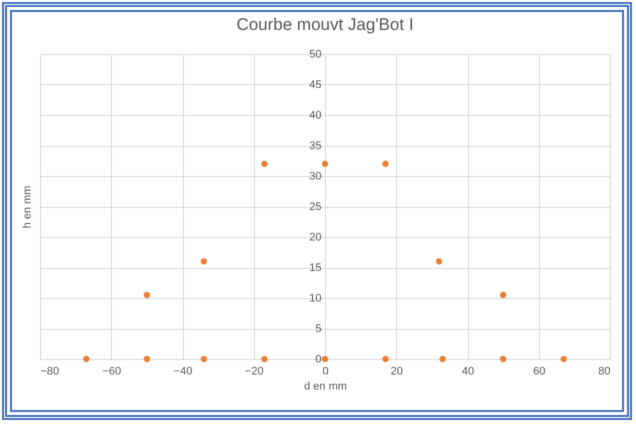  Describe the element at coordinates (318, 329) in the screenshot. I see `y-tick-label: 5` at that location.